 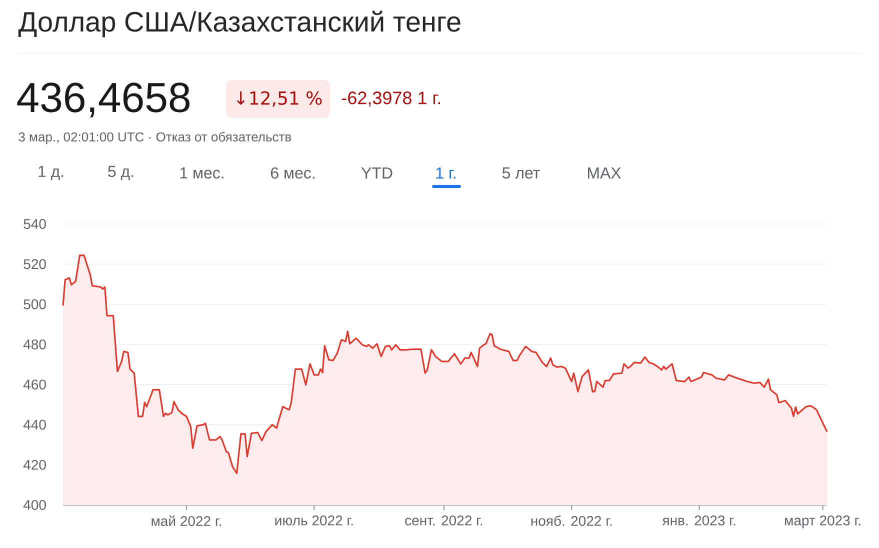 I want to click on text: 1 д., so click(x=51, y=173).